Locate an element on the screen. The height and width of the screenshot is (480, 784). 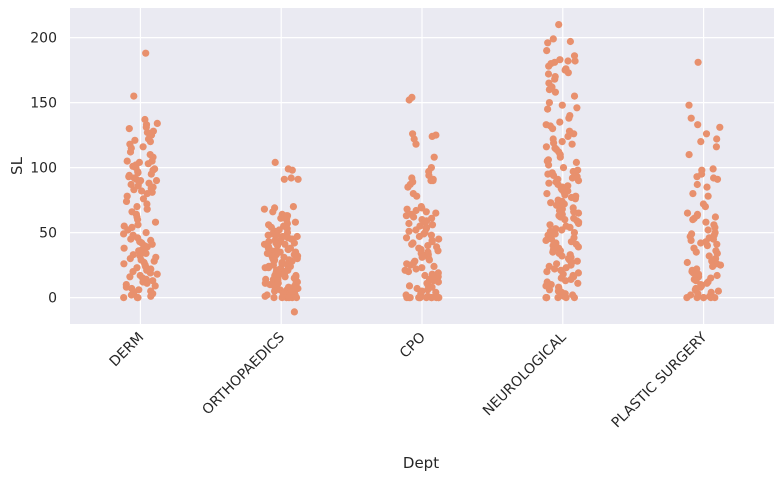
x-tick-label: ORTHOPAEDICS is located at coordinates (243, 373).